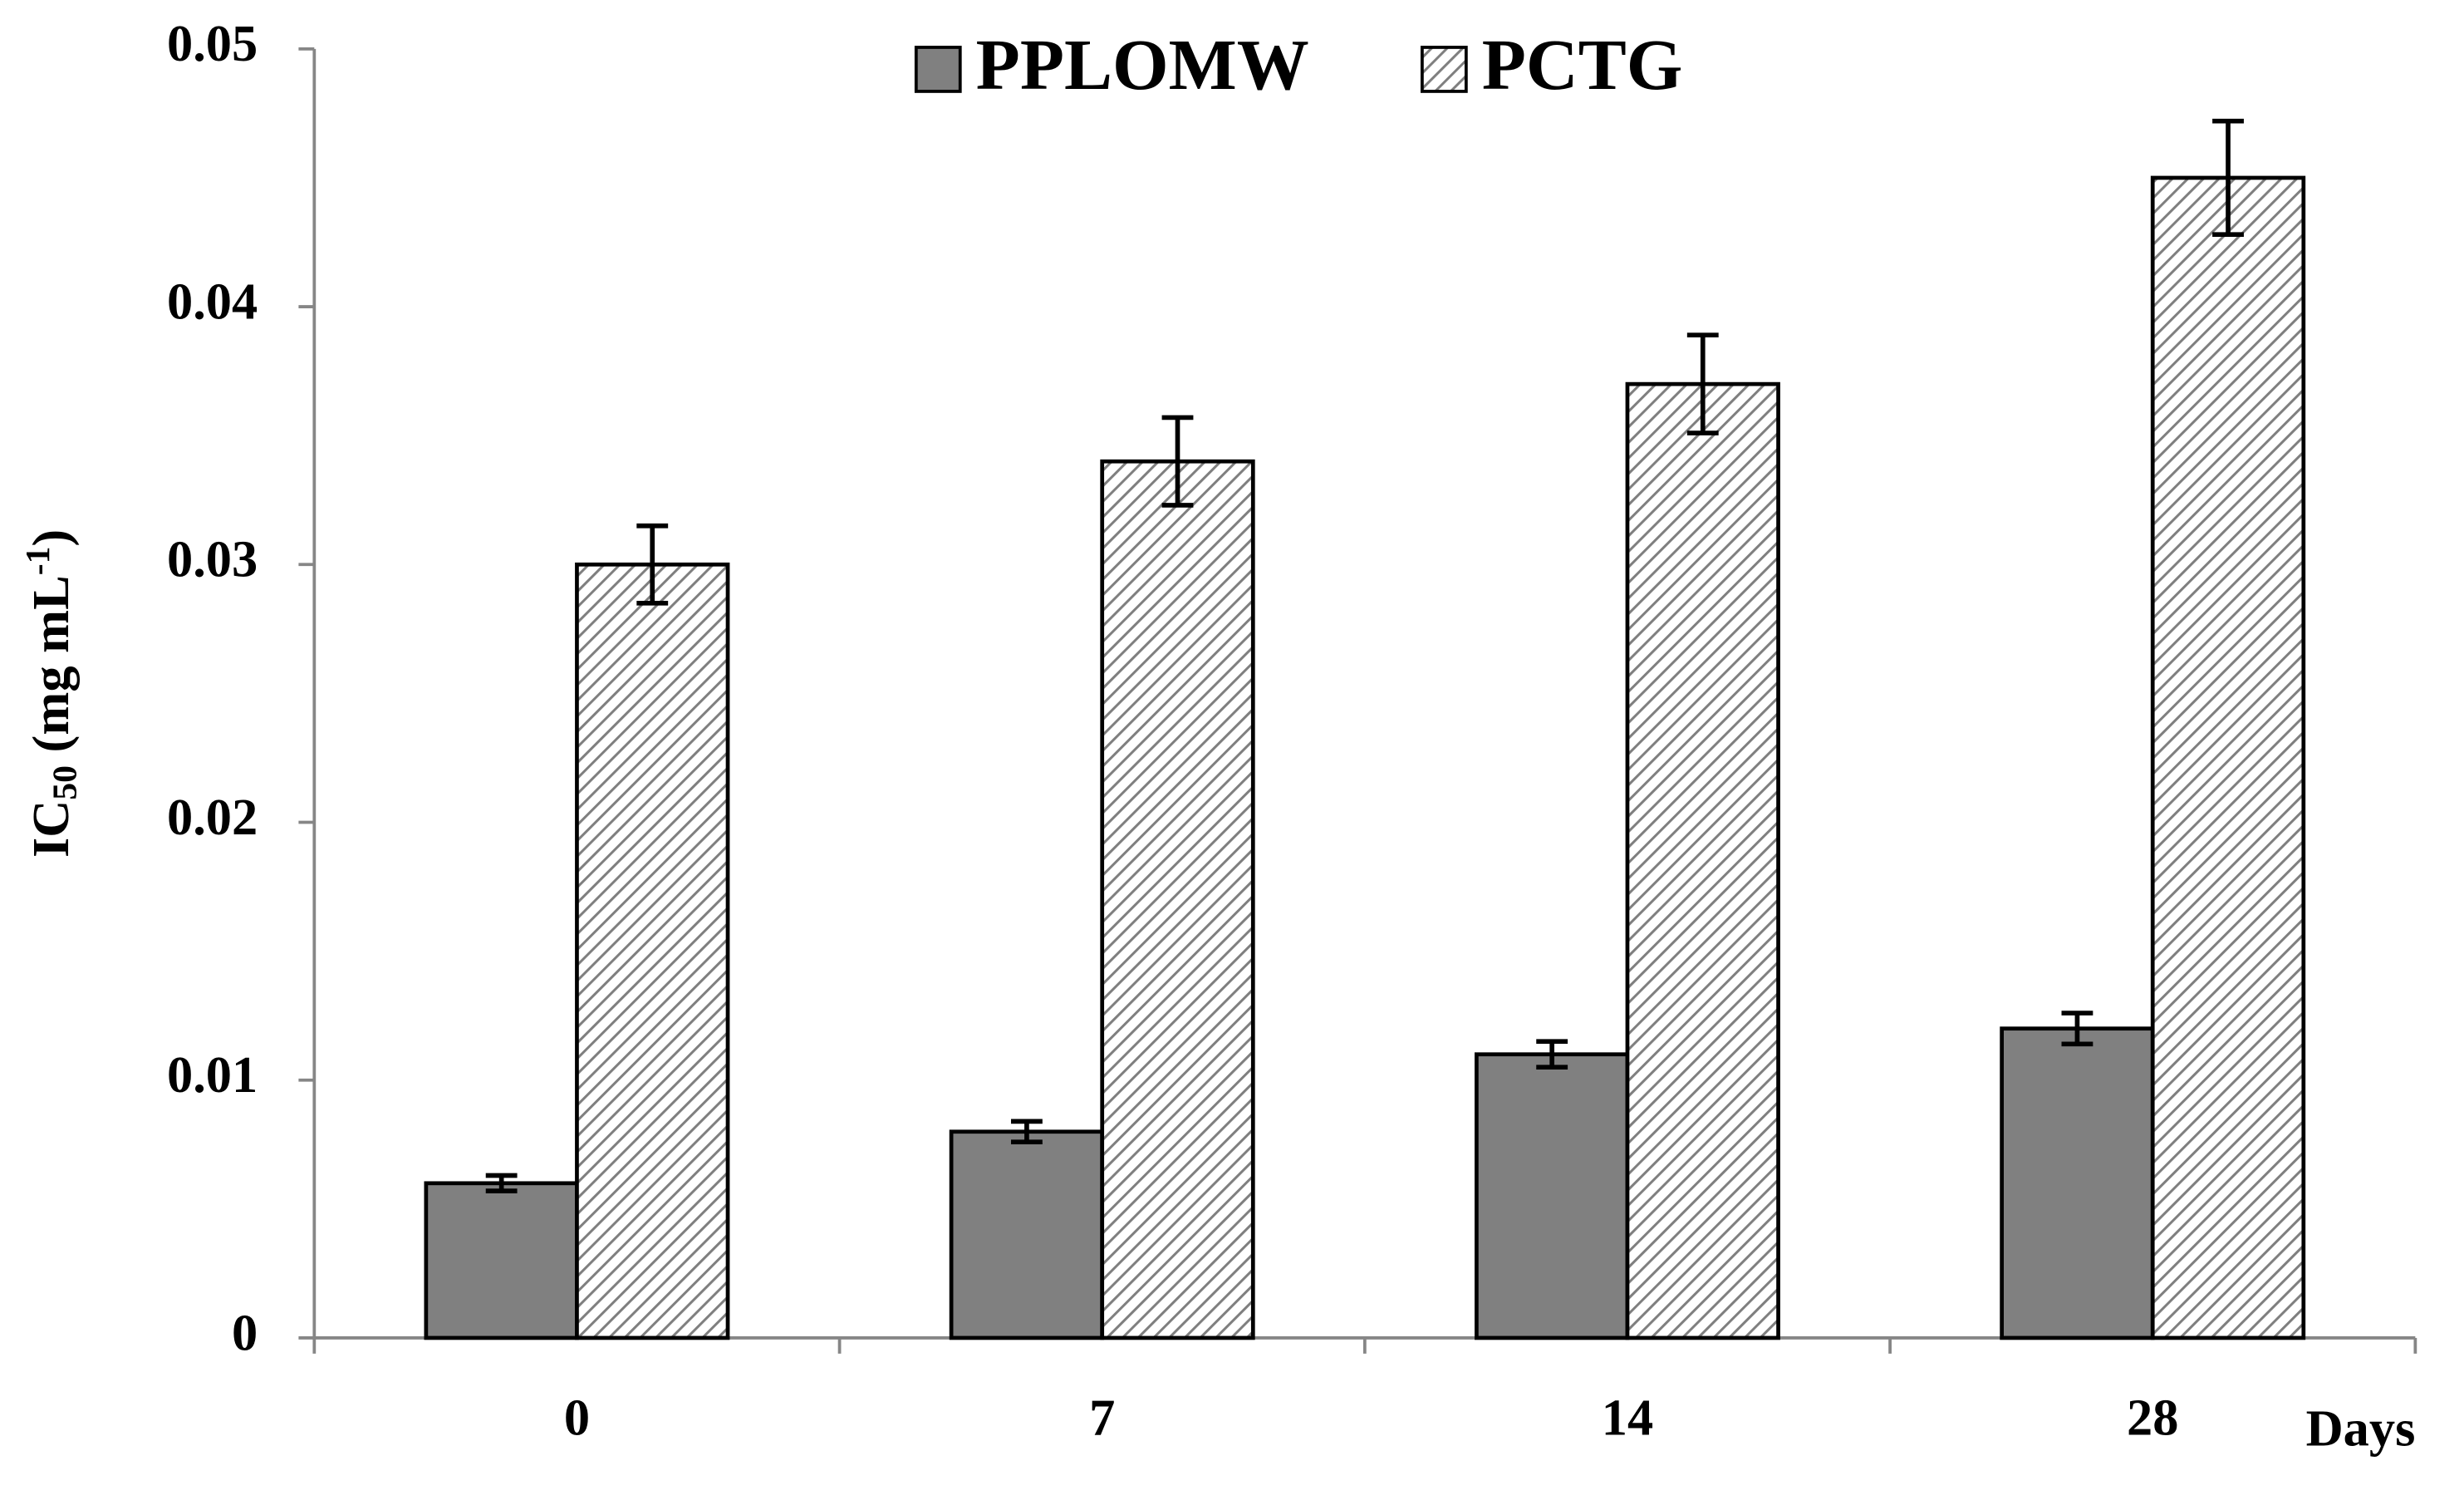 The height and width of the screenshot is (1500, 2464). I want to click on y-label-part: IC, so click(51, 829).